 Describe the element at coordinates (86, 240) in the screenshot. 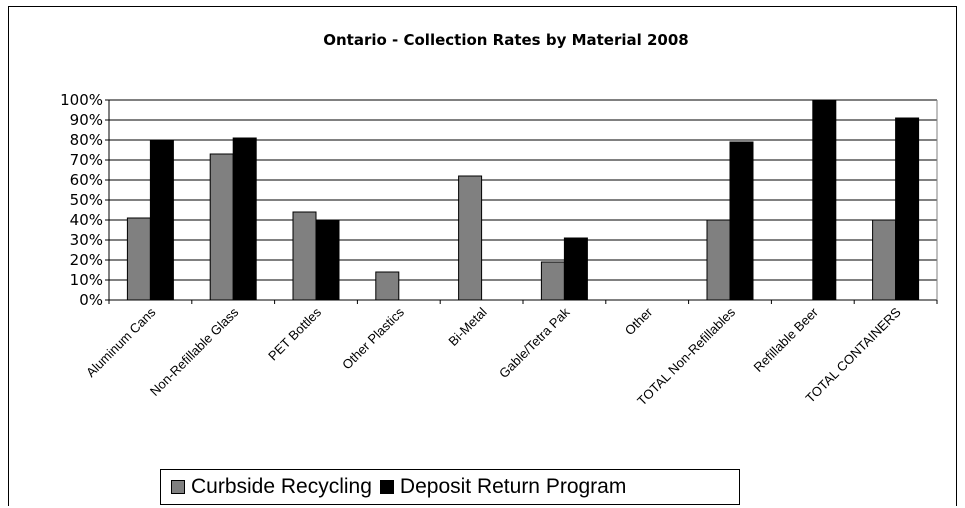

I see `y-tick-label: 30%` at that location.